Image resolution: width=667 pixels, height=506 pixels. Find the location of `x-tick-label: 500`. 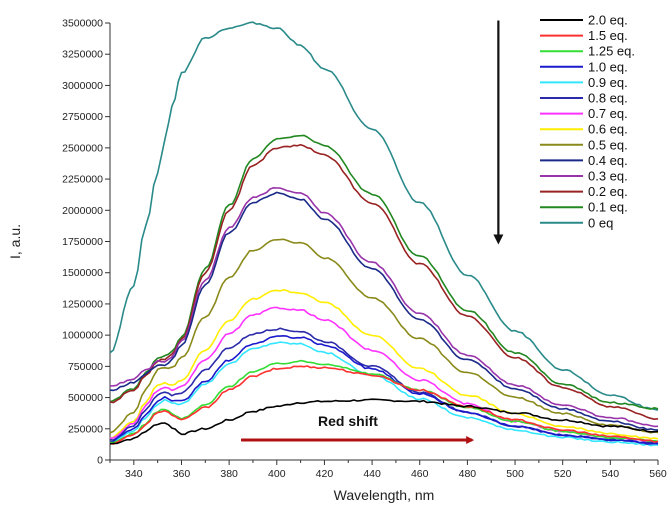

x-tick-label: 500 is located at coordinates (515, 474).